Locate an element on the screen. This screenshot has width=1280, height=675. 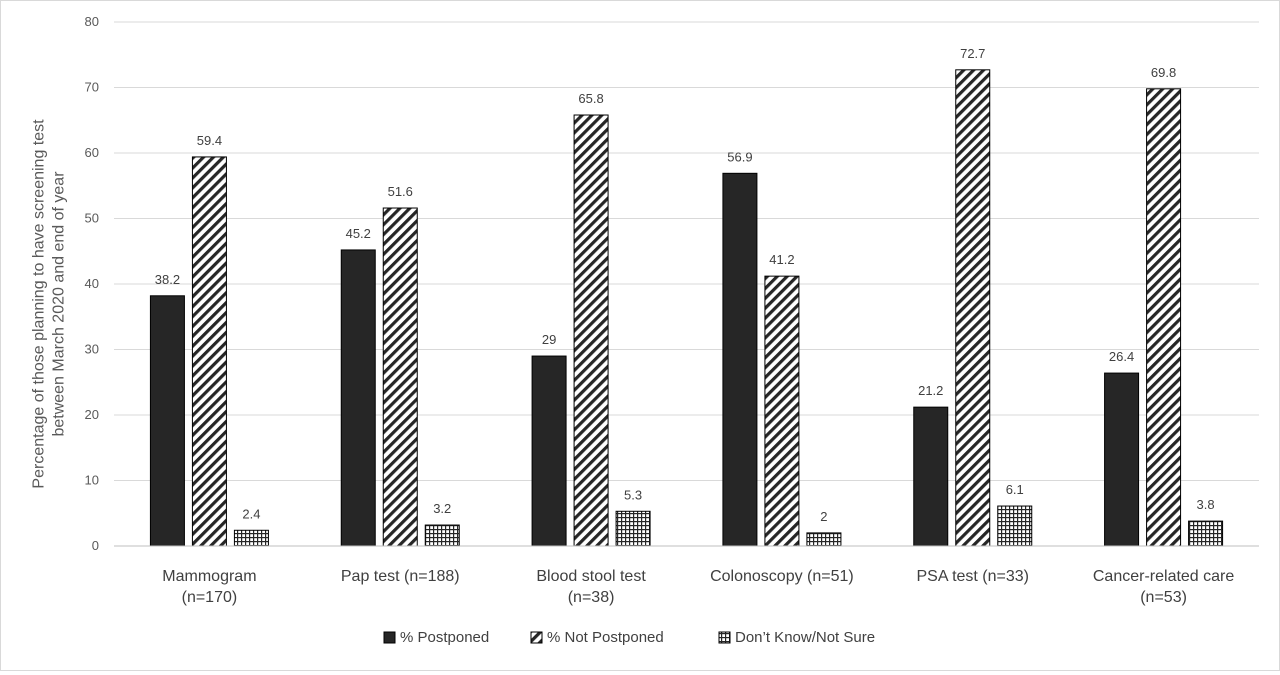
data-label: 72.7 is located at coordinates (972, 53).